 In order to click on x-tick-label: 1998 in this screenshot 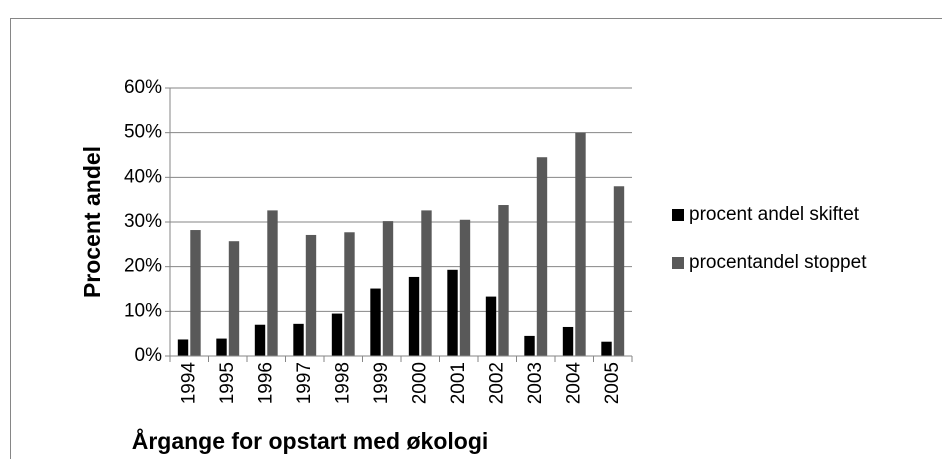, I will do `click(342, 383)`.